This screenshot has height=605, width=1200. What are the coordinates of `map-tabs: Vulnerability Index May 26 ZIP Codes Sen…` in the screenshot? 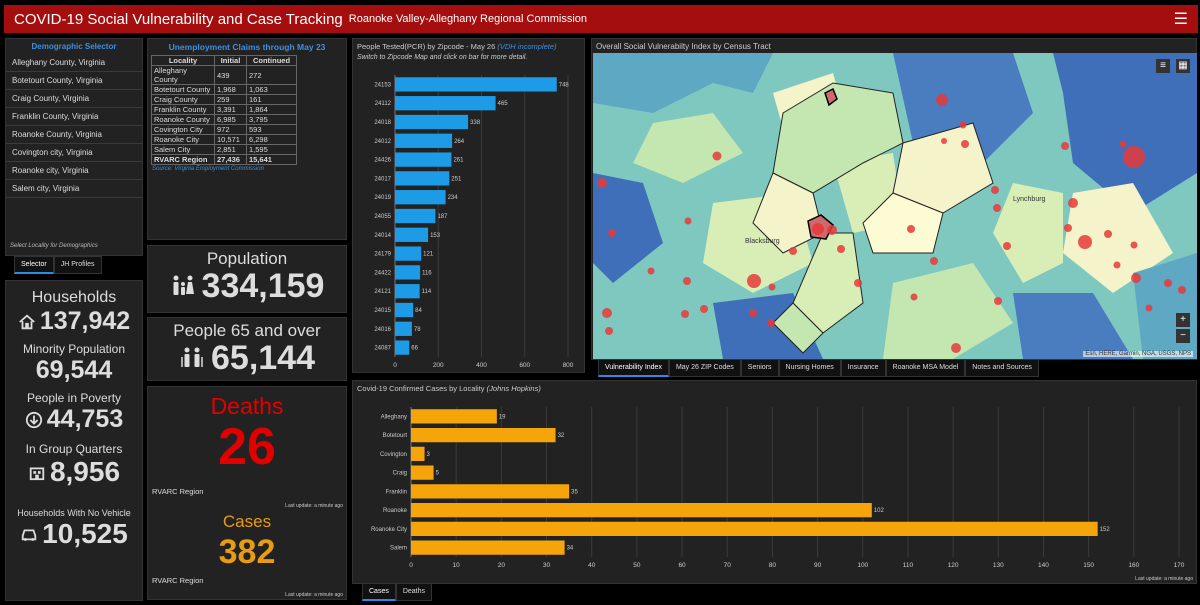 It's located at (818, 368).